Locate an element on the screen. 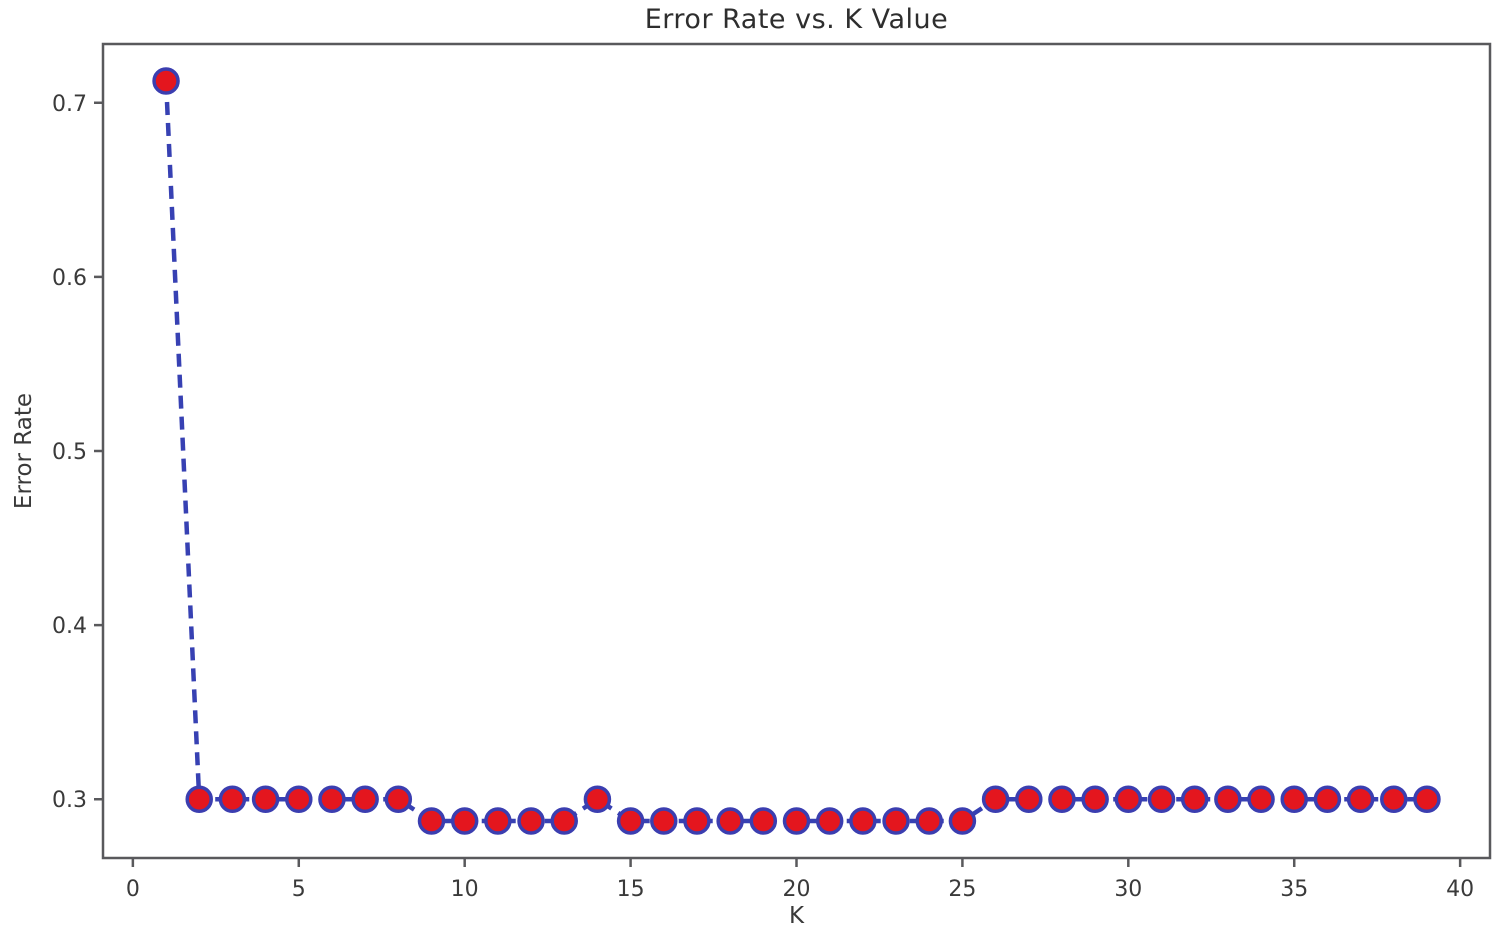 The image size is (1500, 937). x-tick-label: 35 is located at coordinates (1294, 889).